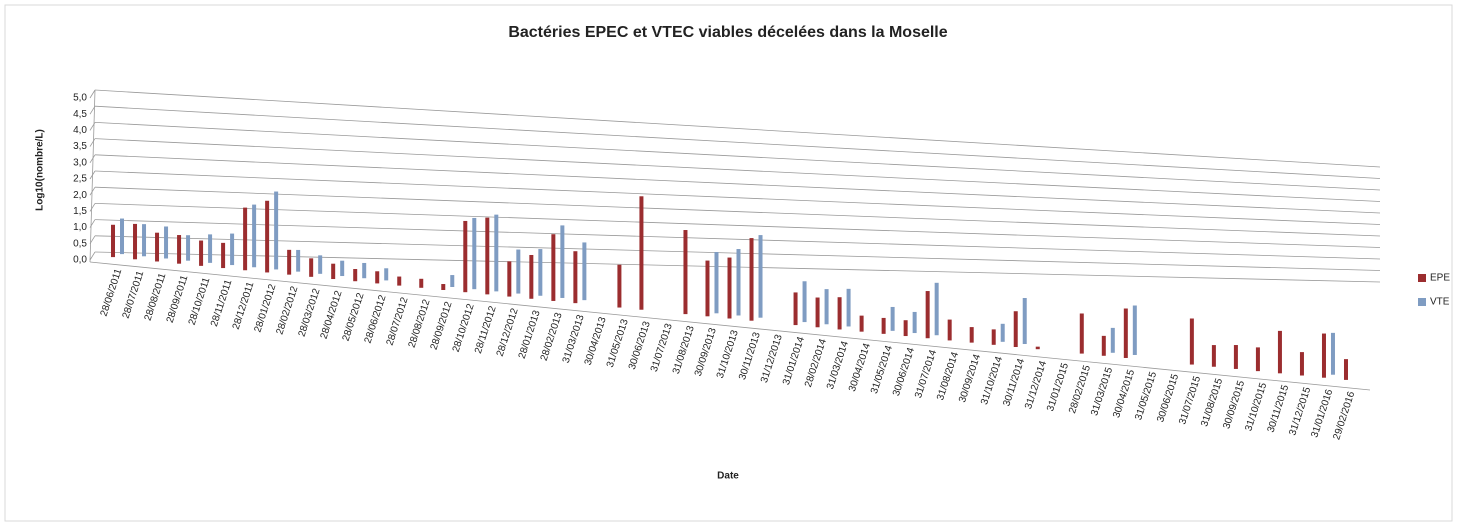 This screenshot has height=526, width=1457. Describe the element at coordinates (80, 130) in the screenshot. I see `y-tick-label: 4,0` at that location.